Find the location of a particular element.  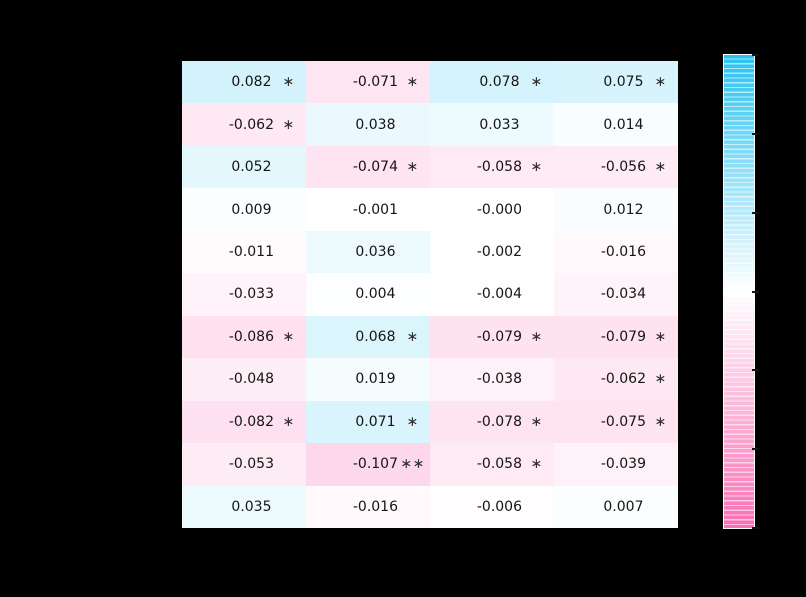

cell-value: 0.014 is located at coordinates (623, 124).